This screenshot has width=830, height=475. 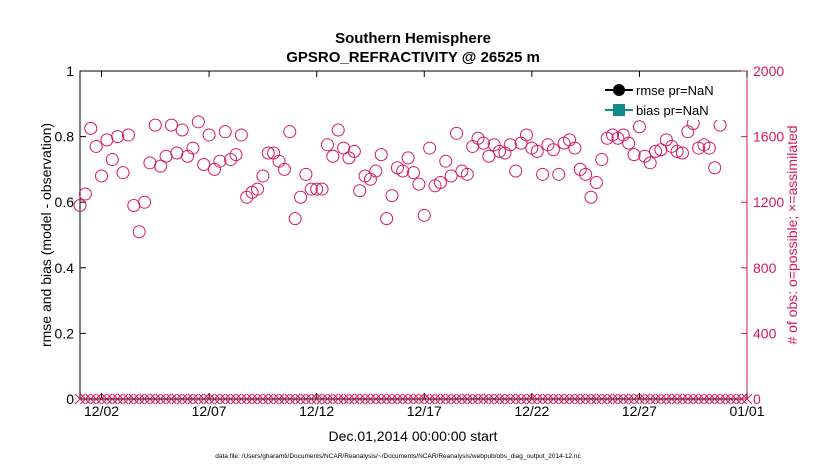 What do you see at coordinates (70, 235) in the screenshot?
I see `left-axis: 0 0.2 0.4 0.6 0.8 1` at bounding box center [70, 235].